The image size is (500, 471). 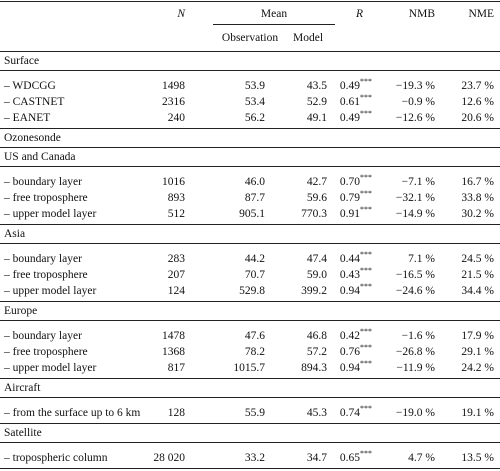 I want to click on r-value: 0.42, so click(x=349, y=336).